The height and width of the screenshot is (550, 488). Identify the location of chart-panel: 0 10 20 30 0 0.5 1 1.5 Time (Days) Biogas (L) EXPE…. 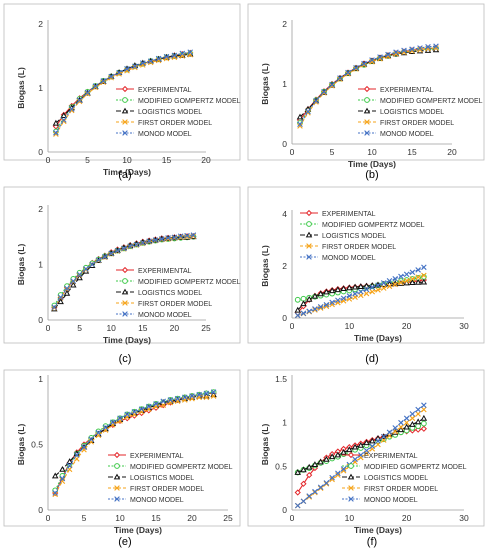
(366, 452).